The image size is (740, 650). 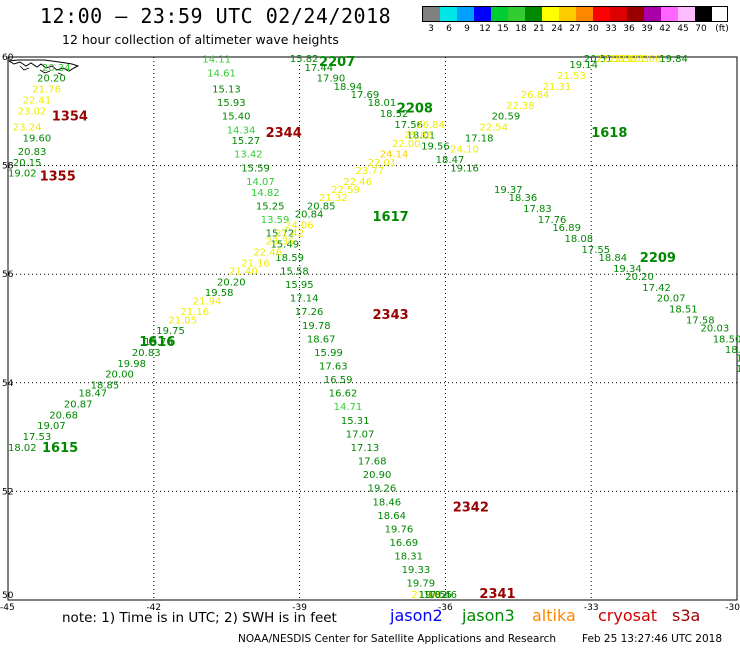 What do you see at coordinates (37, 100) in the screenshot?
I see `wave-height-value: 22.41` at bounding box center [37, 100].